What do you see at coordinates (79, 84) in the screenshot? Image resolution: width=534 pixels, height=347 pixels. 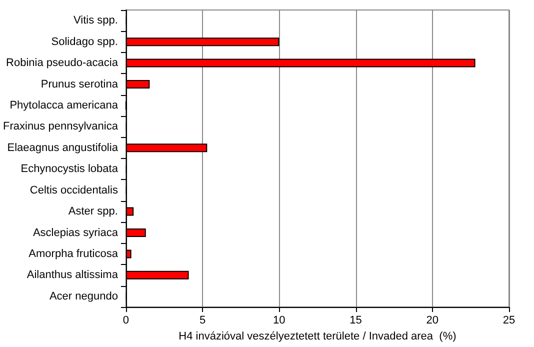 I see `y-tick-label: Prunus serotina` at bounding box center [79, 84].